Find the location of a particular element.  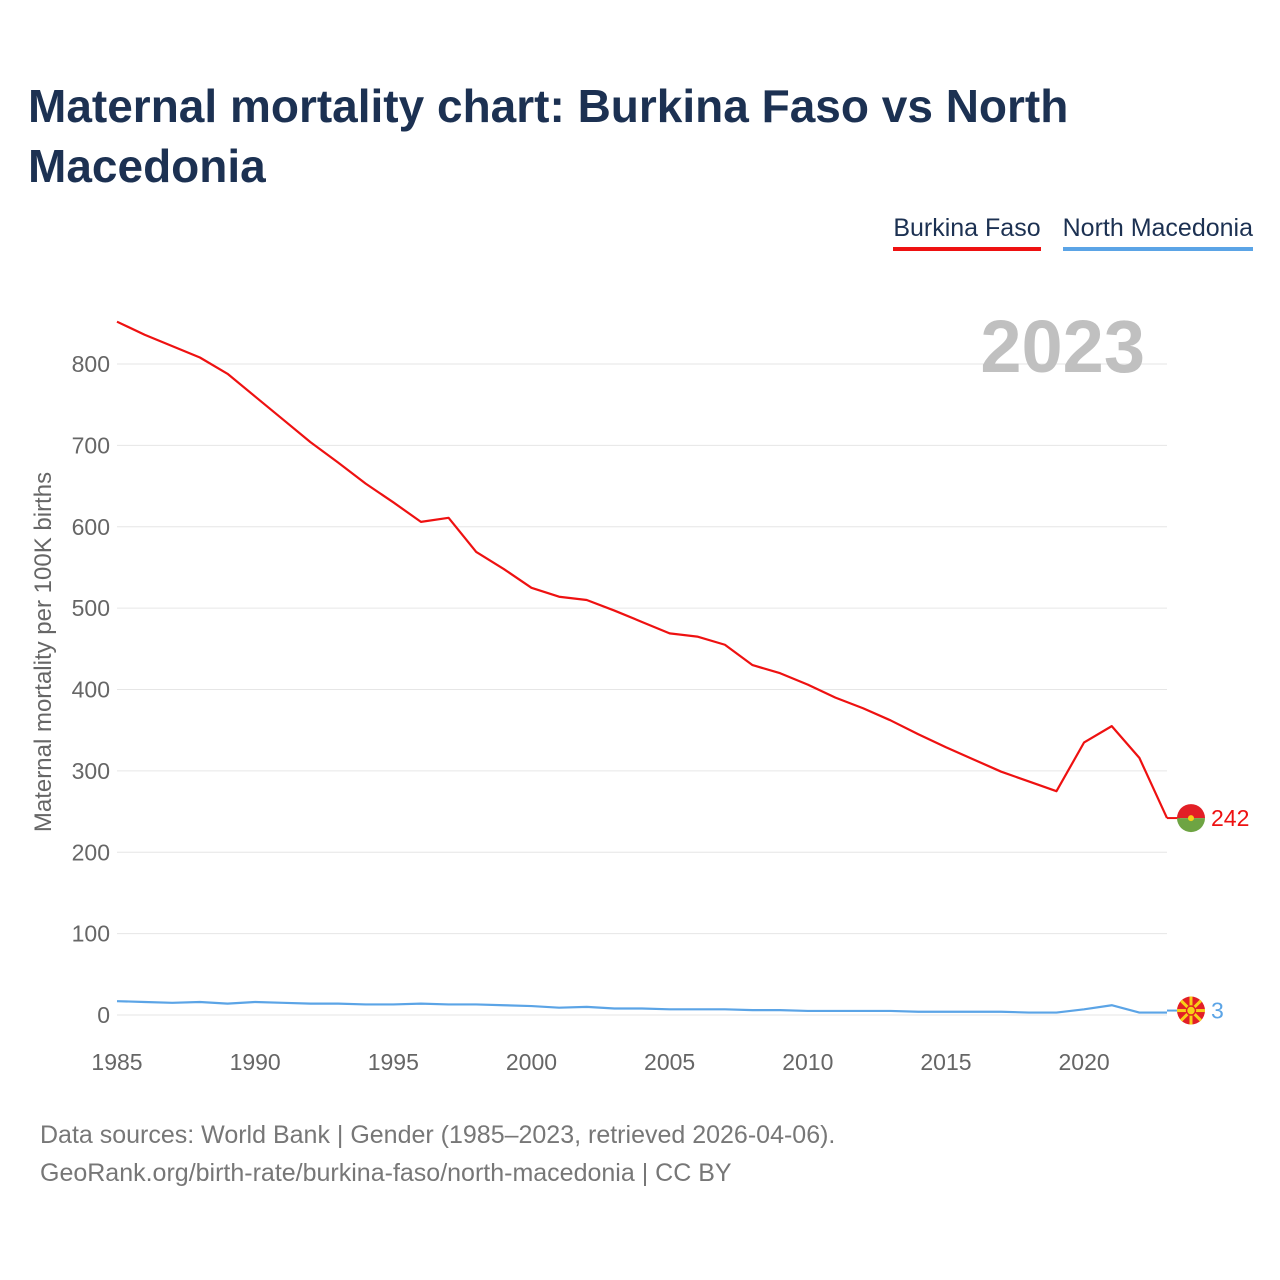

y-tick-label-100: 100 is located at coordinates (91, 934).